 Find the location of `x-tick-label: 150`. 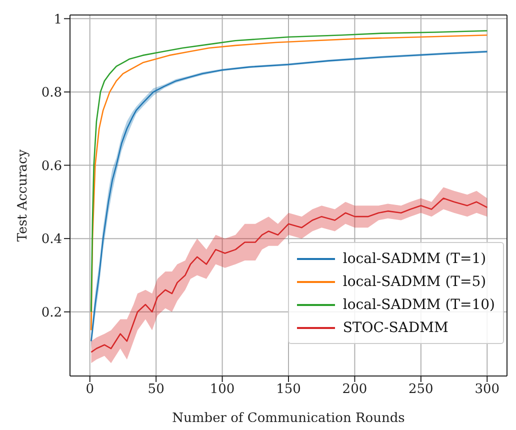

x-tick-label: 150 is located at coordinates (288, 390).